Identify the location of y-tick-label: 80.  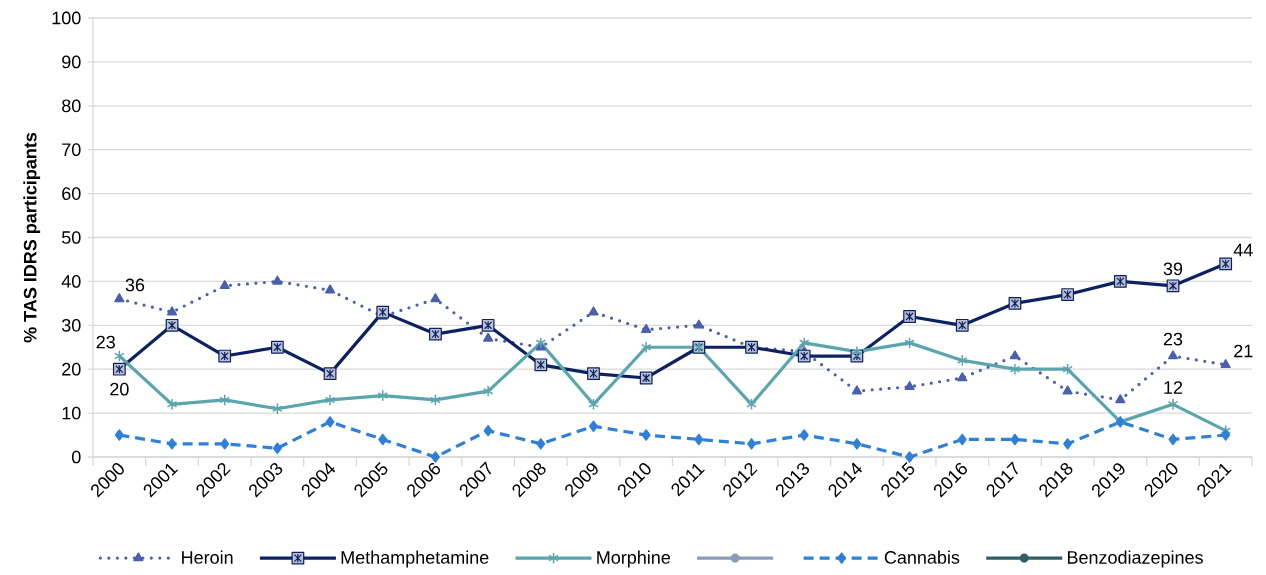
(71, 106).